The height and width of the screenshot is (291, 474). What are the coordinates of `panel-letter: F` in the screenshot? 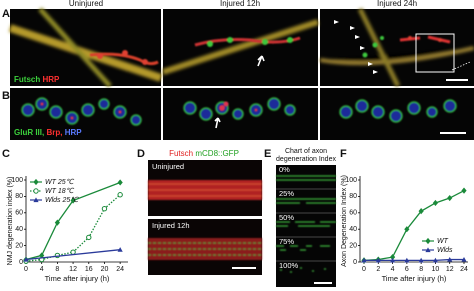 It's located at (343, 154).